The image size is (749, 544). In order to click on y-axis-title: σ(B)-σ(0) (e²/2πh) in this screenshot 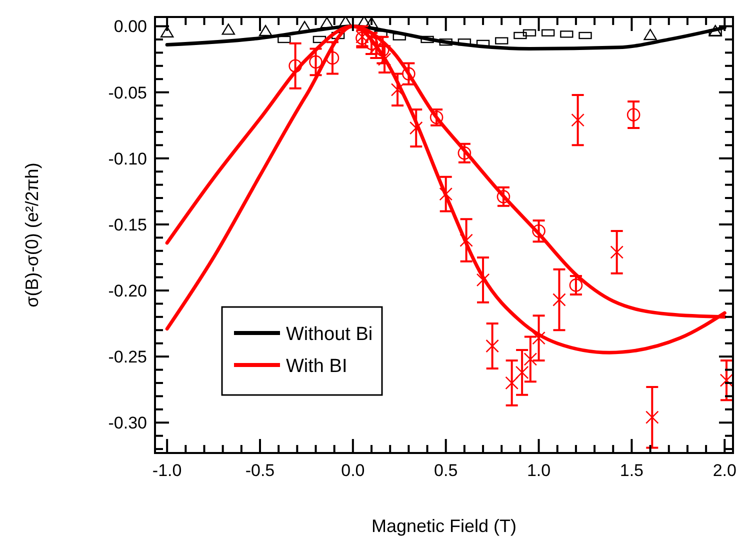, I will do `click(32, 235)`.